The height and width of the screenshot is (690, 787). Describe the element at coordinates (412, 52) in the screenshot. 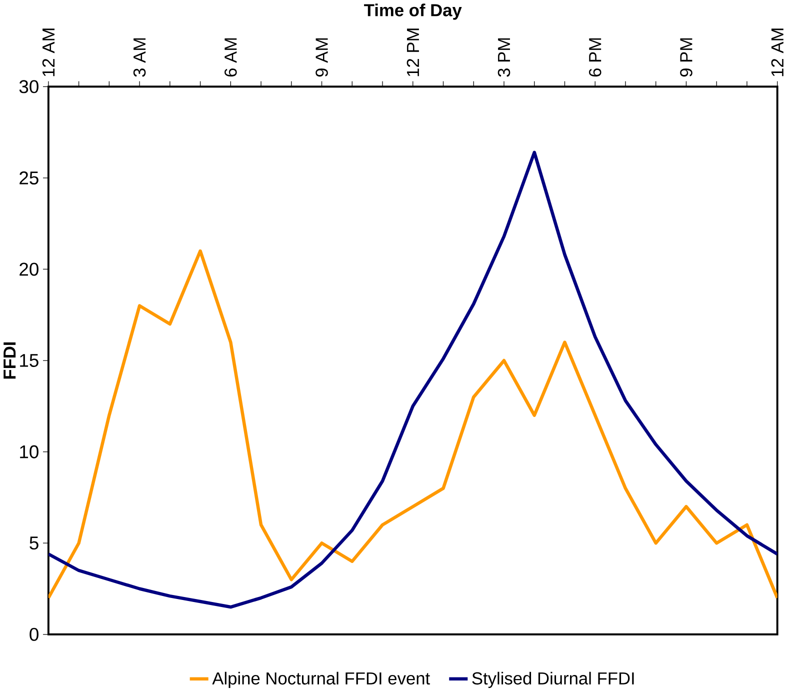

I see `x-tick-label: 12 PM` at that location.